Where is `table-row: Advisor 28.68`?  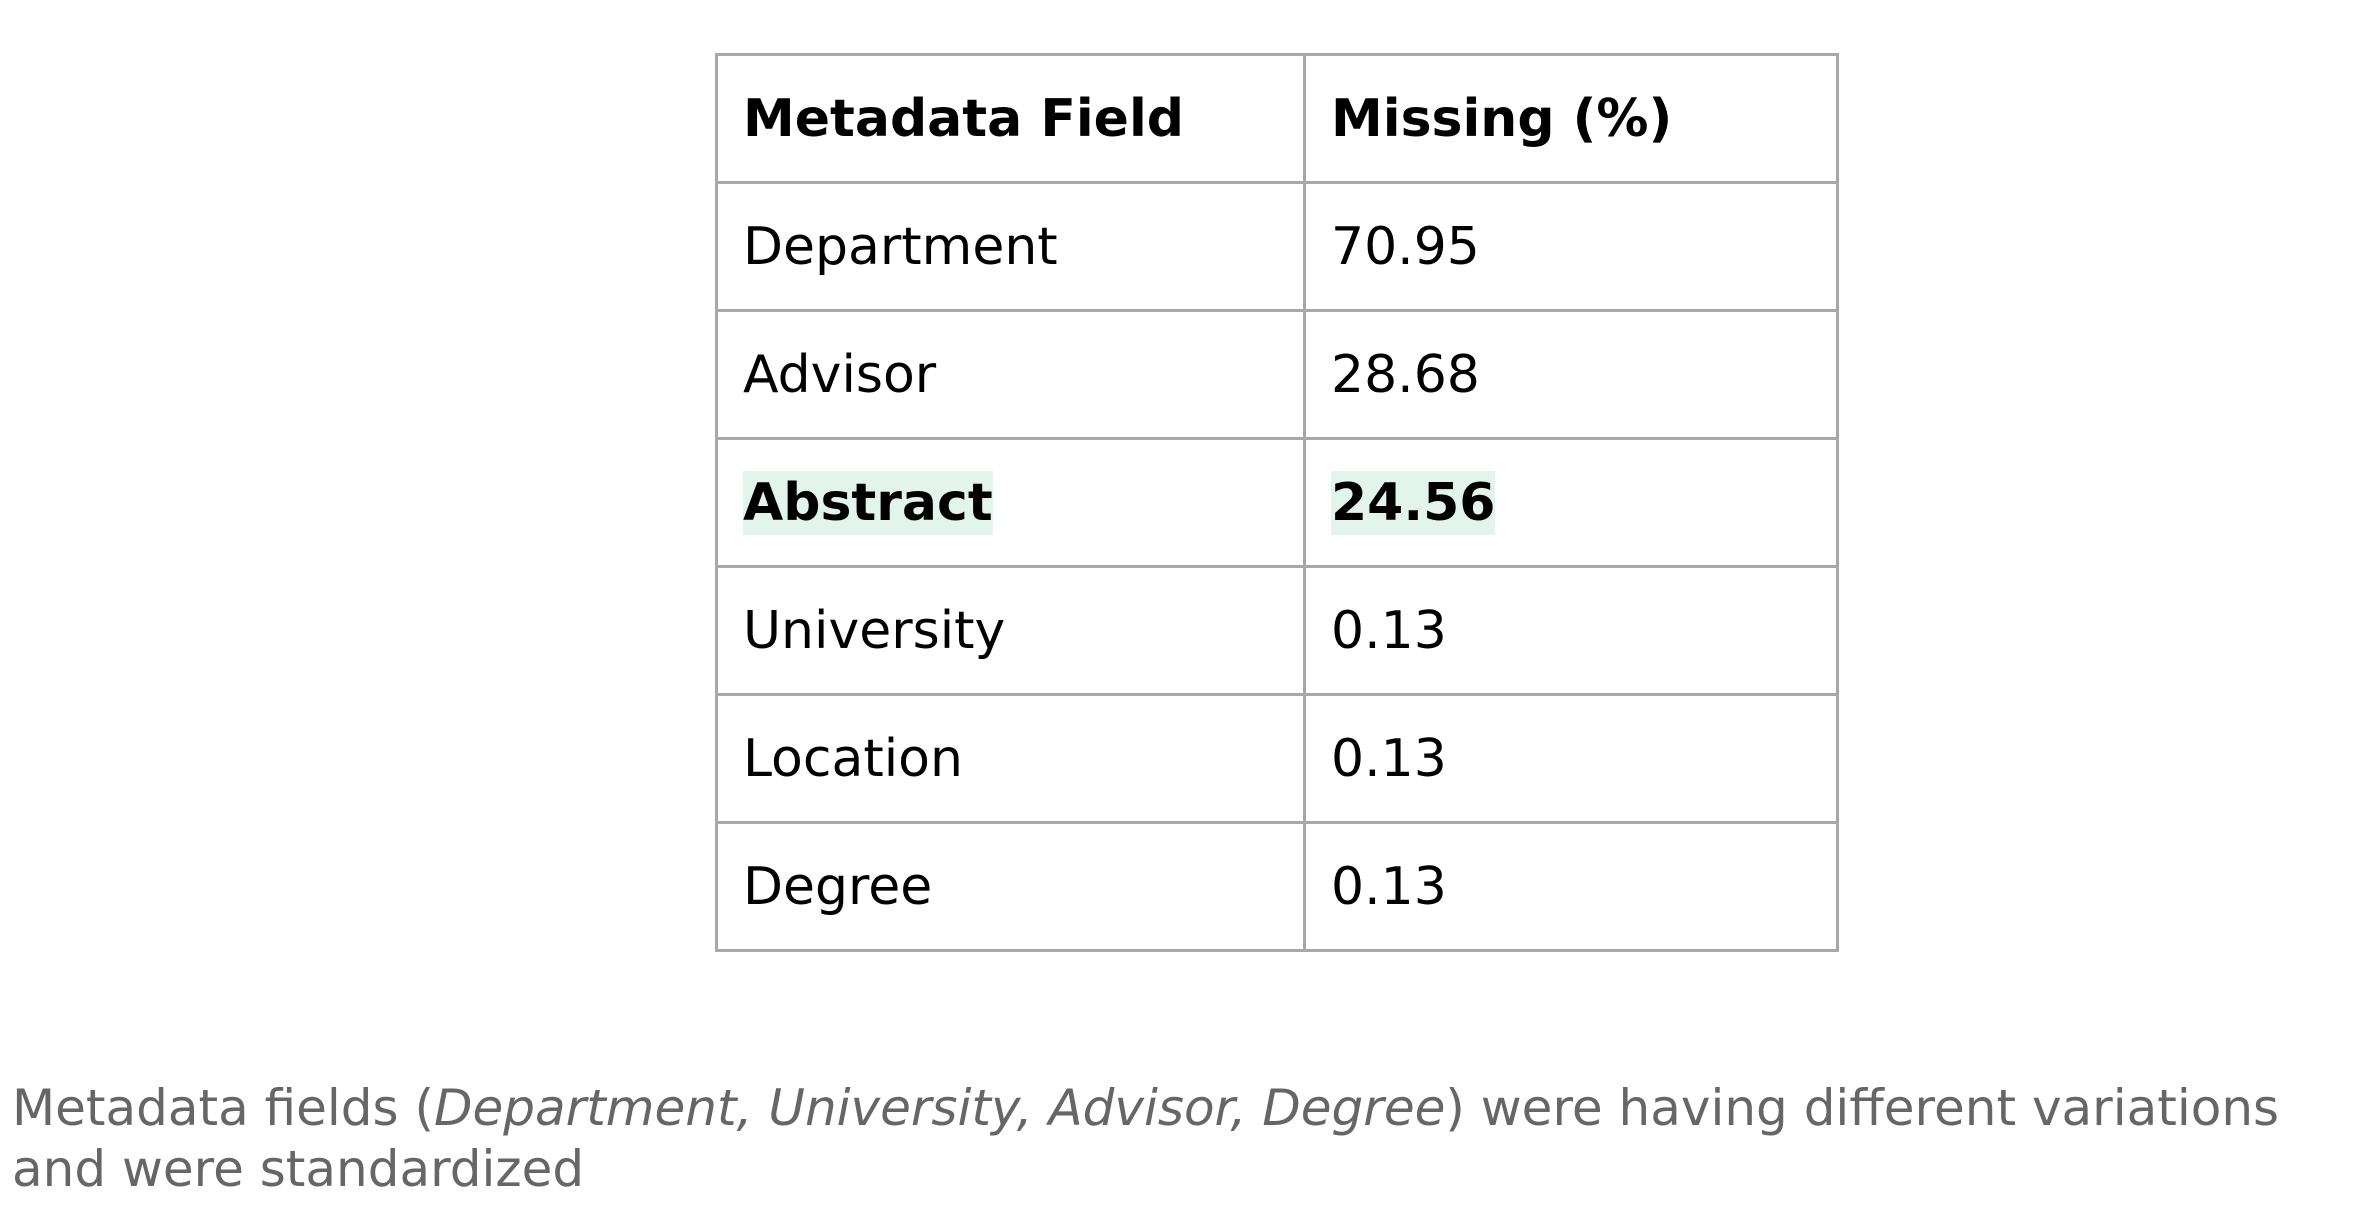 table-row: Advisor 28.68 is located at coordinates (1277, 374).